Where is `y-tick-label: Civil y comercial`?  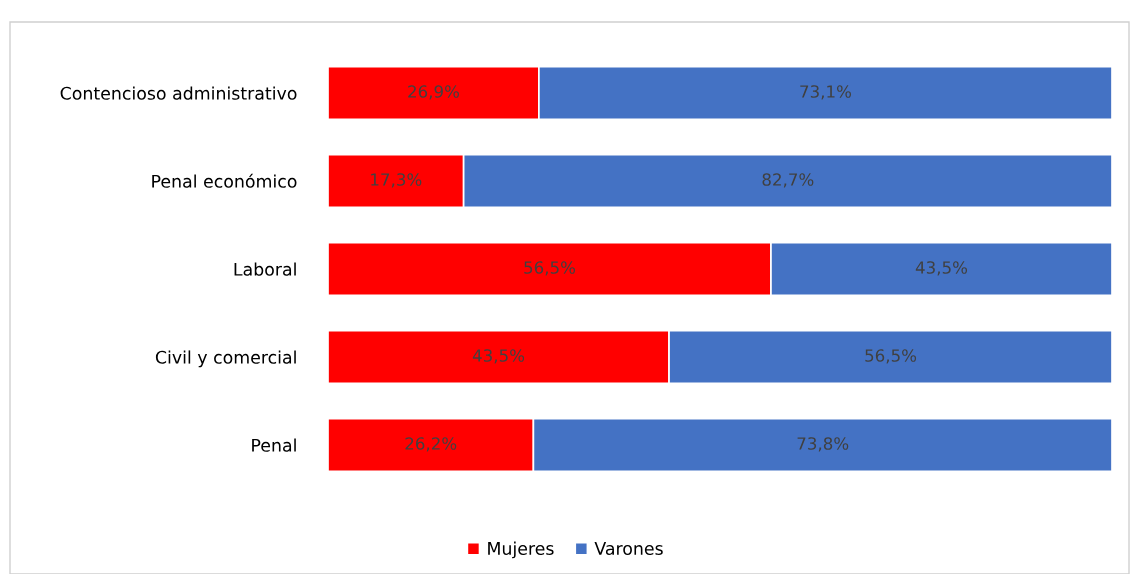 y-tick-label: Civil y comercial is located at coordinates (225, 359).